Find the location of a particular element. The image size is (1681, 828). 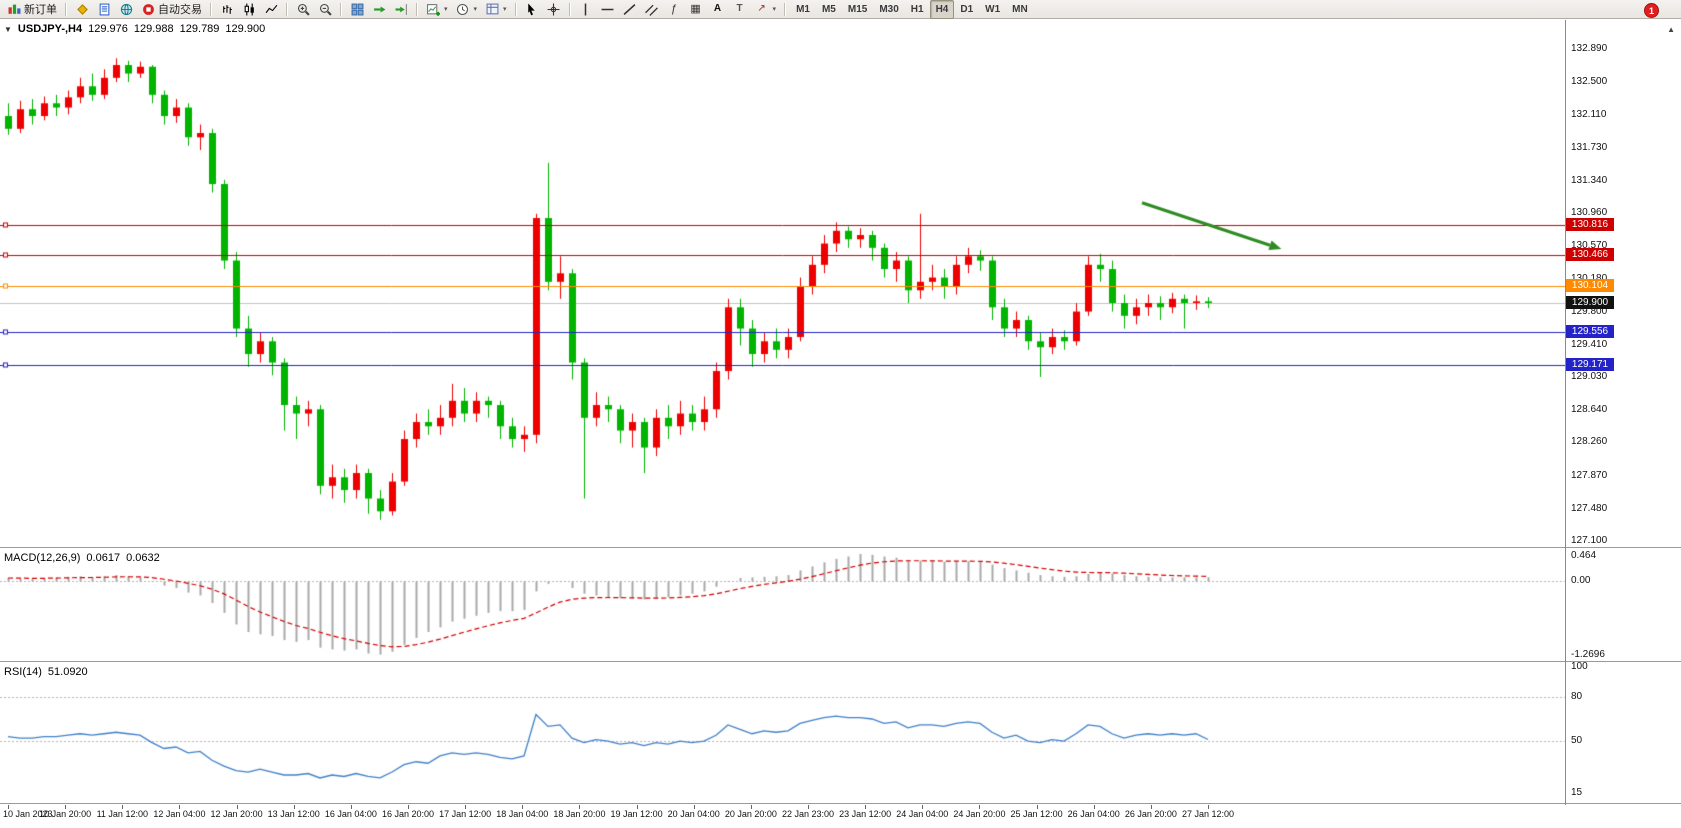

ohlc-open: 129.976 is located at coordinates (108, 29).